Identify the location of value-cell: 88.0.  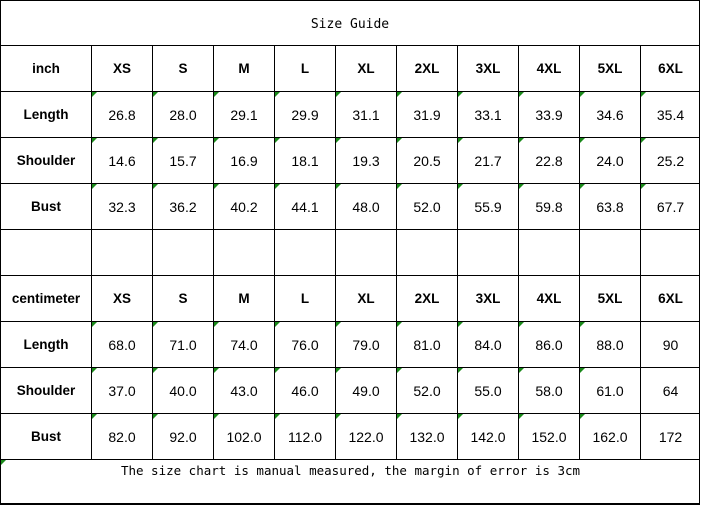
(609, 345).